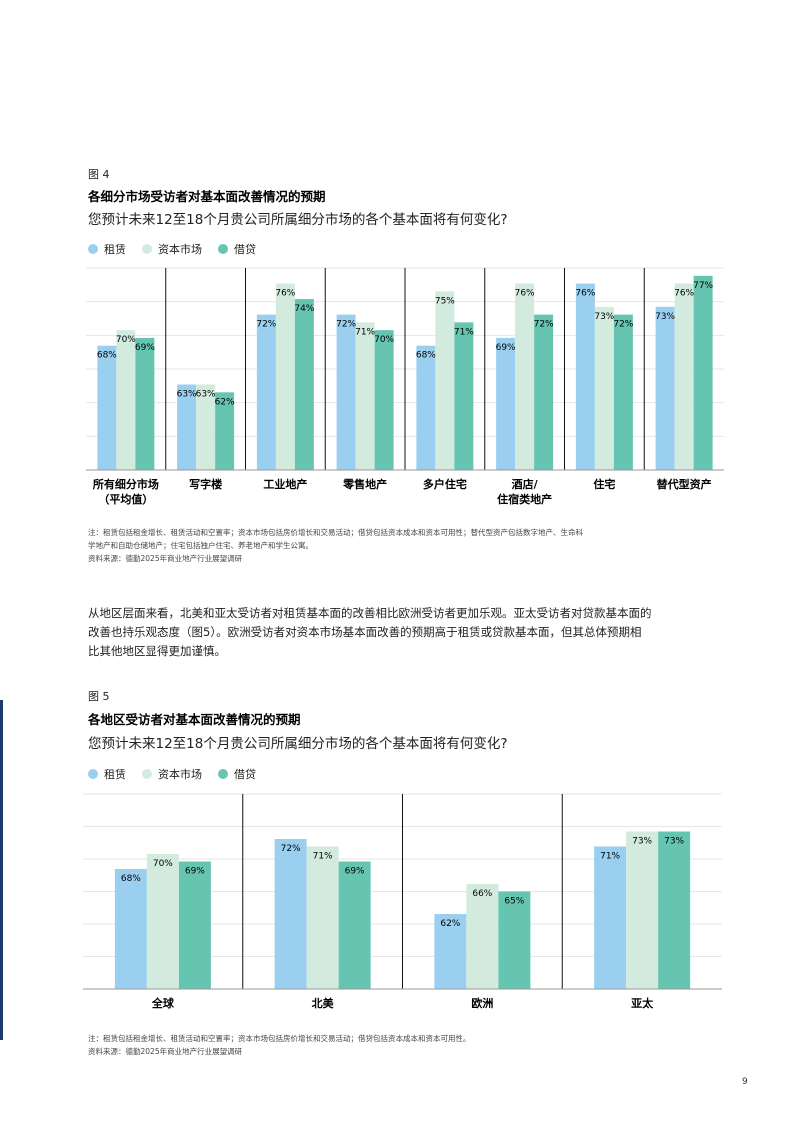 This screenshot has height=1122, width=793. I want to click on page-number: 9, so click(745, 1082).